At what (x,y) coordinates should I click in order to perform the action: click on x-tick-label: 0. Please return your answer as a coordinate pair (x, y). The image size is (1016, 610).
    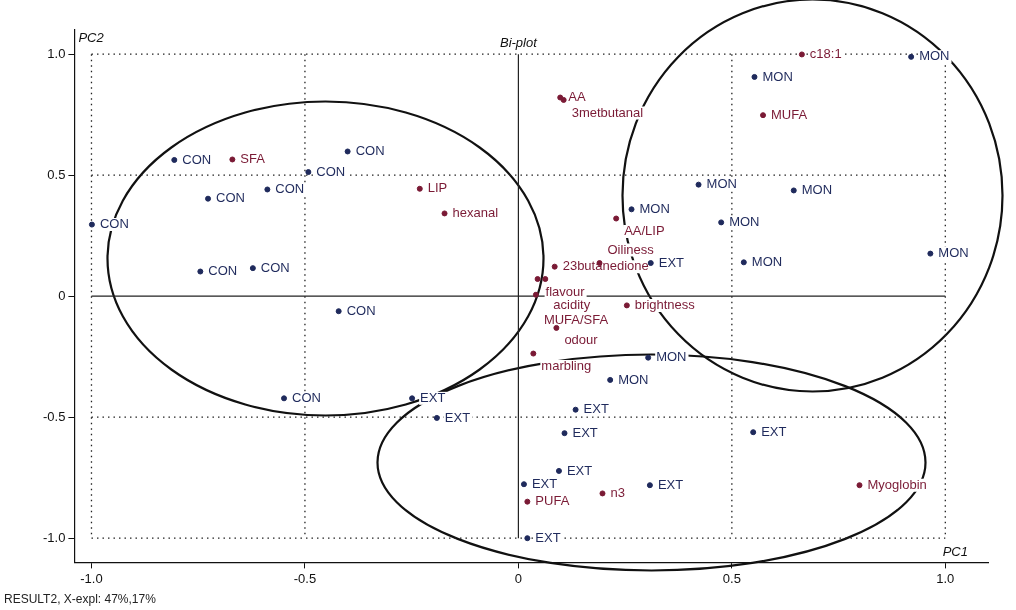
    Looking at the image, I should click on (518, 578).